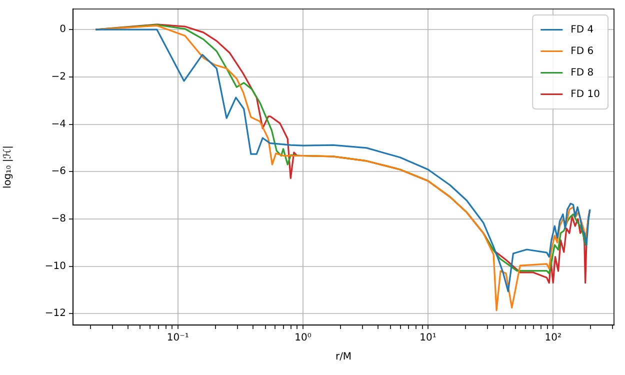 The image size is (625, 375). Describe the element at coordinates (58, 77) in the screenshot. I see `y-tick-label: −2` at that location.